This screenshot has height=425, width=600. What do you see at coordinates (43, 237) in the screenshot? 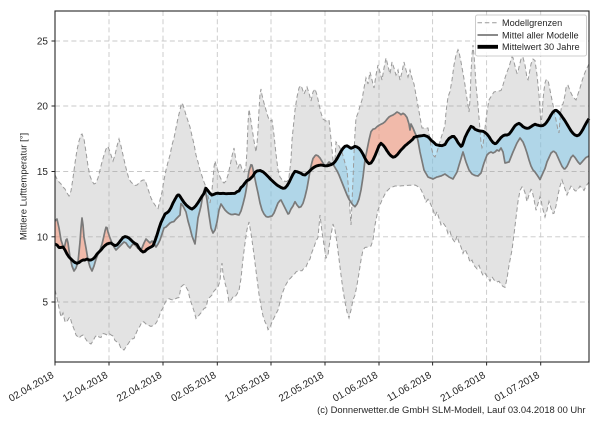
I see `svg-text: 10` at bounding box center [43, 237].